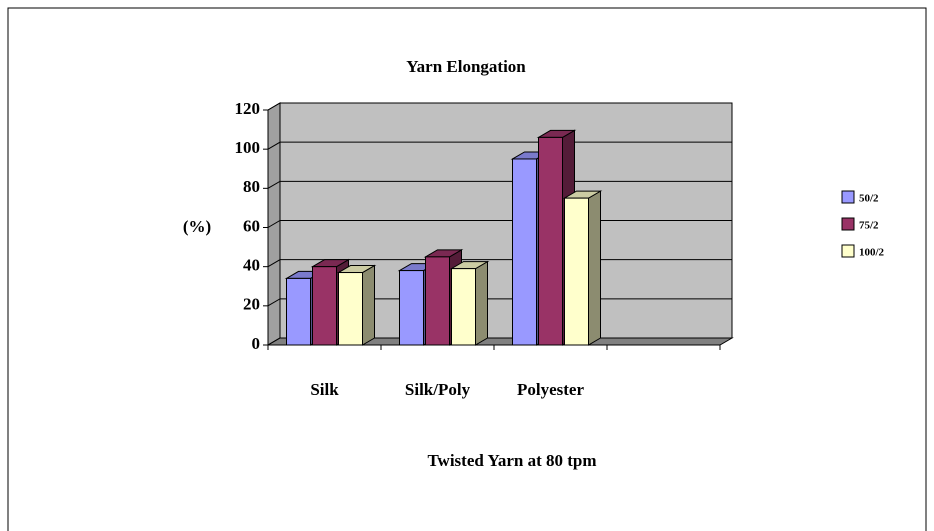 The width and height of the screenshot is (934, 531). What do you see at coordinates (438, 389) in the screenshot?
I see `x-tick-label: Silk/Poly` at bounding box center [438, 389].